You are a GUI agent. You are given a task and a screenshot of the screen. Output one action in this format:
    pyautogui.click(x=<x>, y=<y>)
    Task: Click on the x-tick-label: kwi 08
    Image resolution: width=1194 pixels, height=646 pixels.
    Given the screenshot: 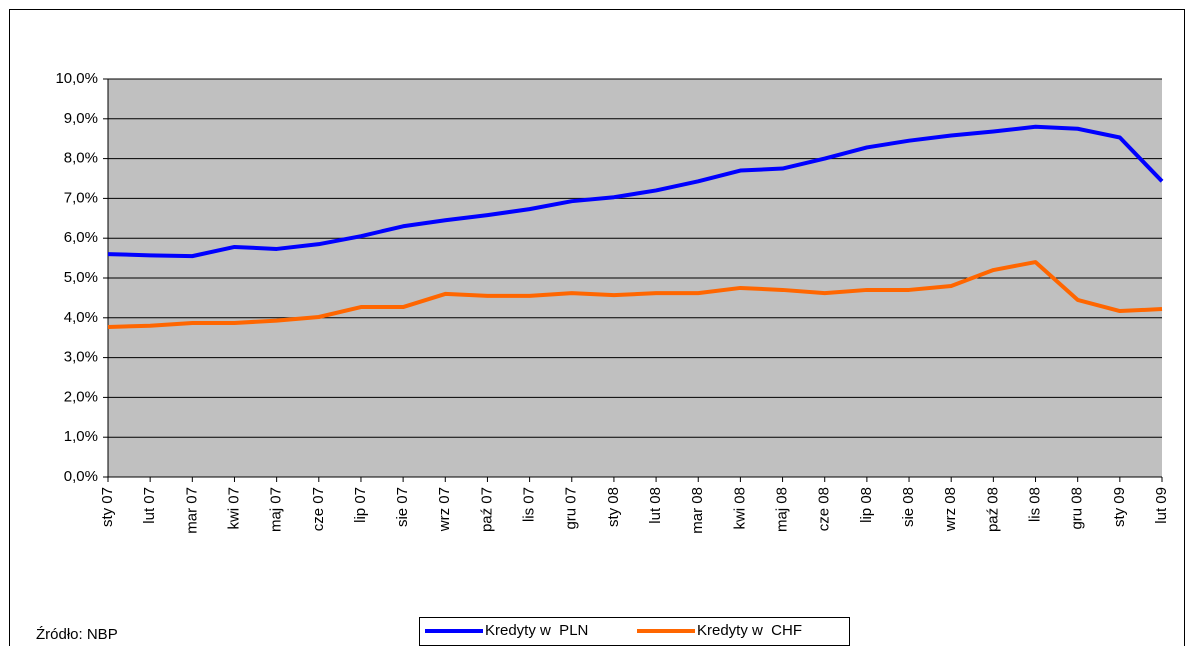 What is the action you would take?
    pyautogui.click(x=739, y=508)
    